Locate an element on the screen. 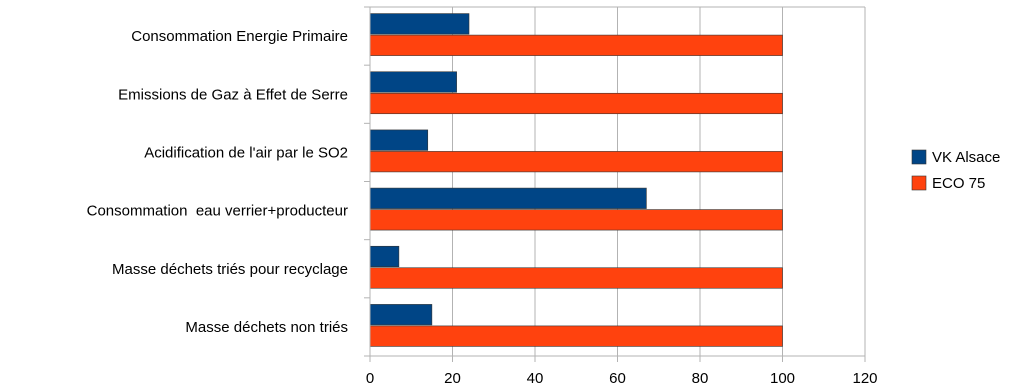 This screenshot has width=1029, height=390. x-tick-label-60: 60 is located at coordinates (617, 378).